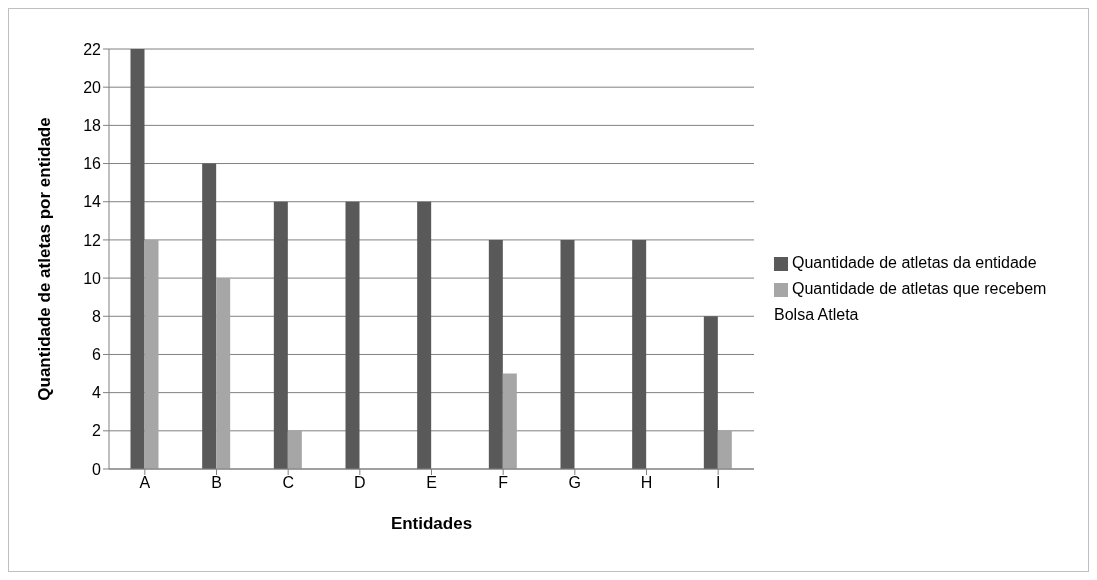  Describe the element at coordinates (431, 523) in the screenshot. I see `x-axis-title: Entidades` at that location.